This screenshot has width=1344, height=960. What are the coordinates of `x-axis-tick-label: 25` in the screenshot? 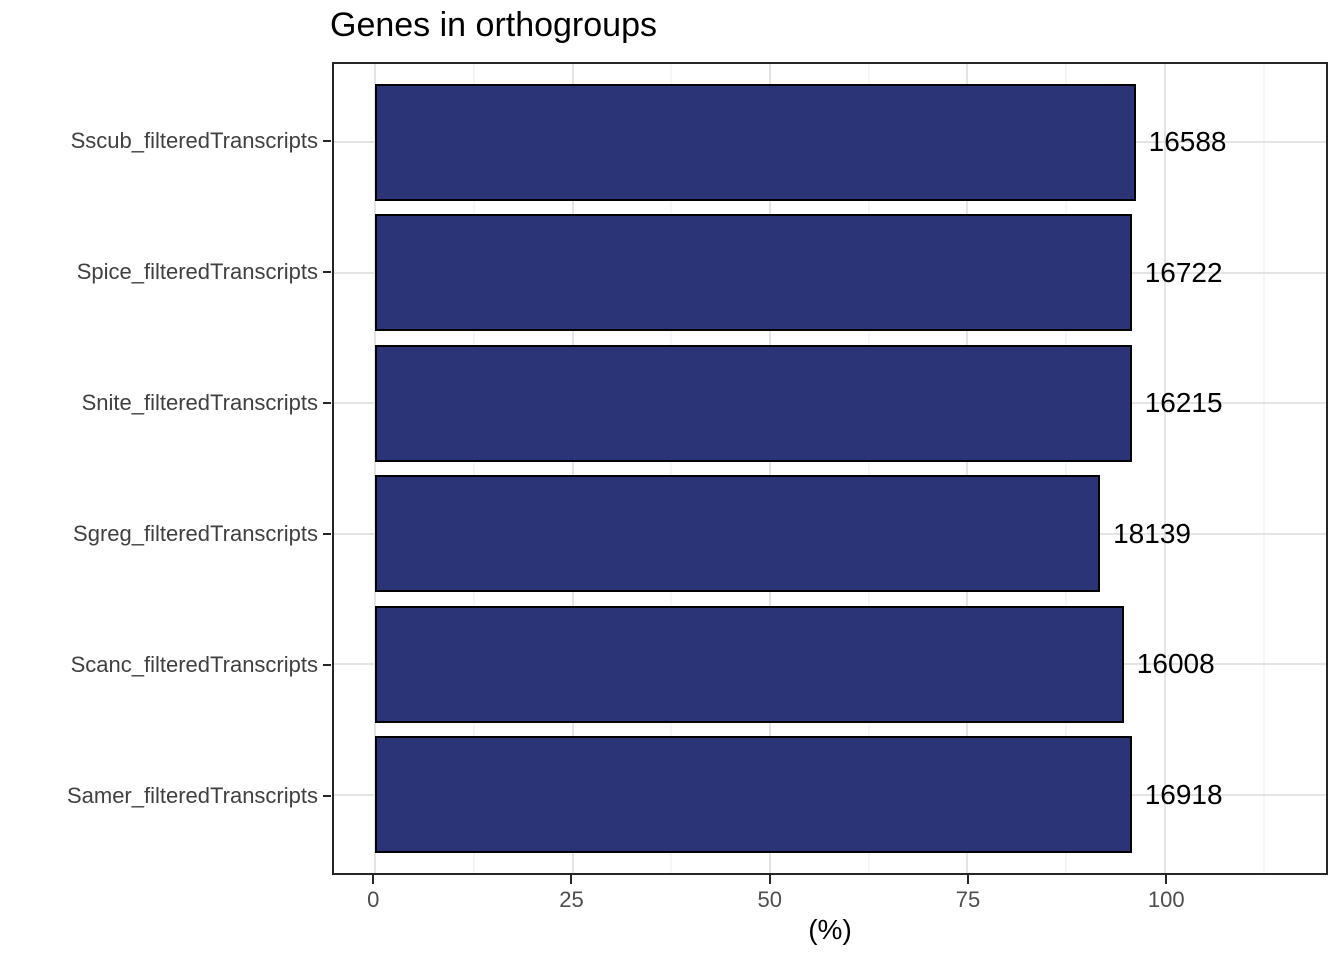 It's located at (571, 899).